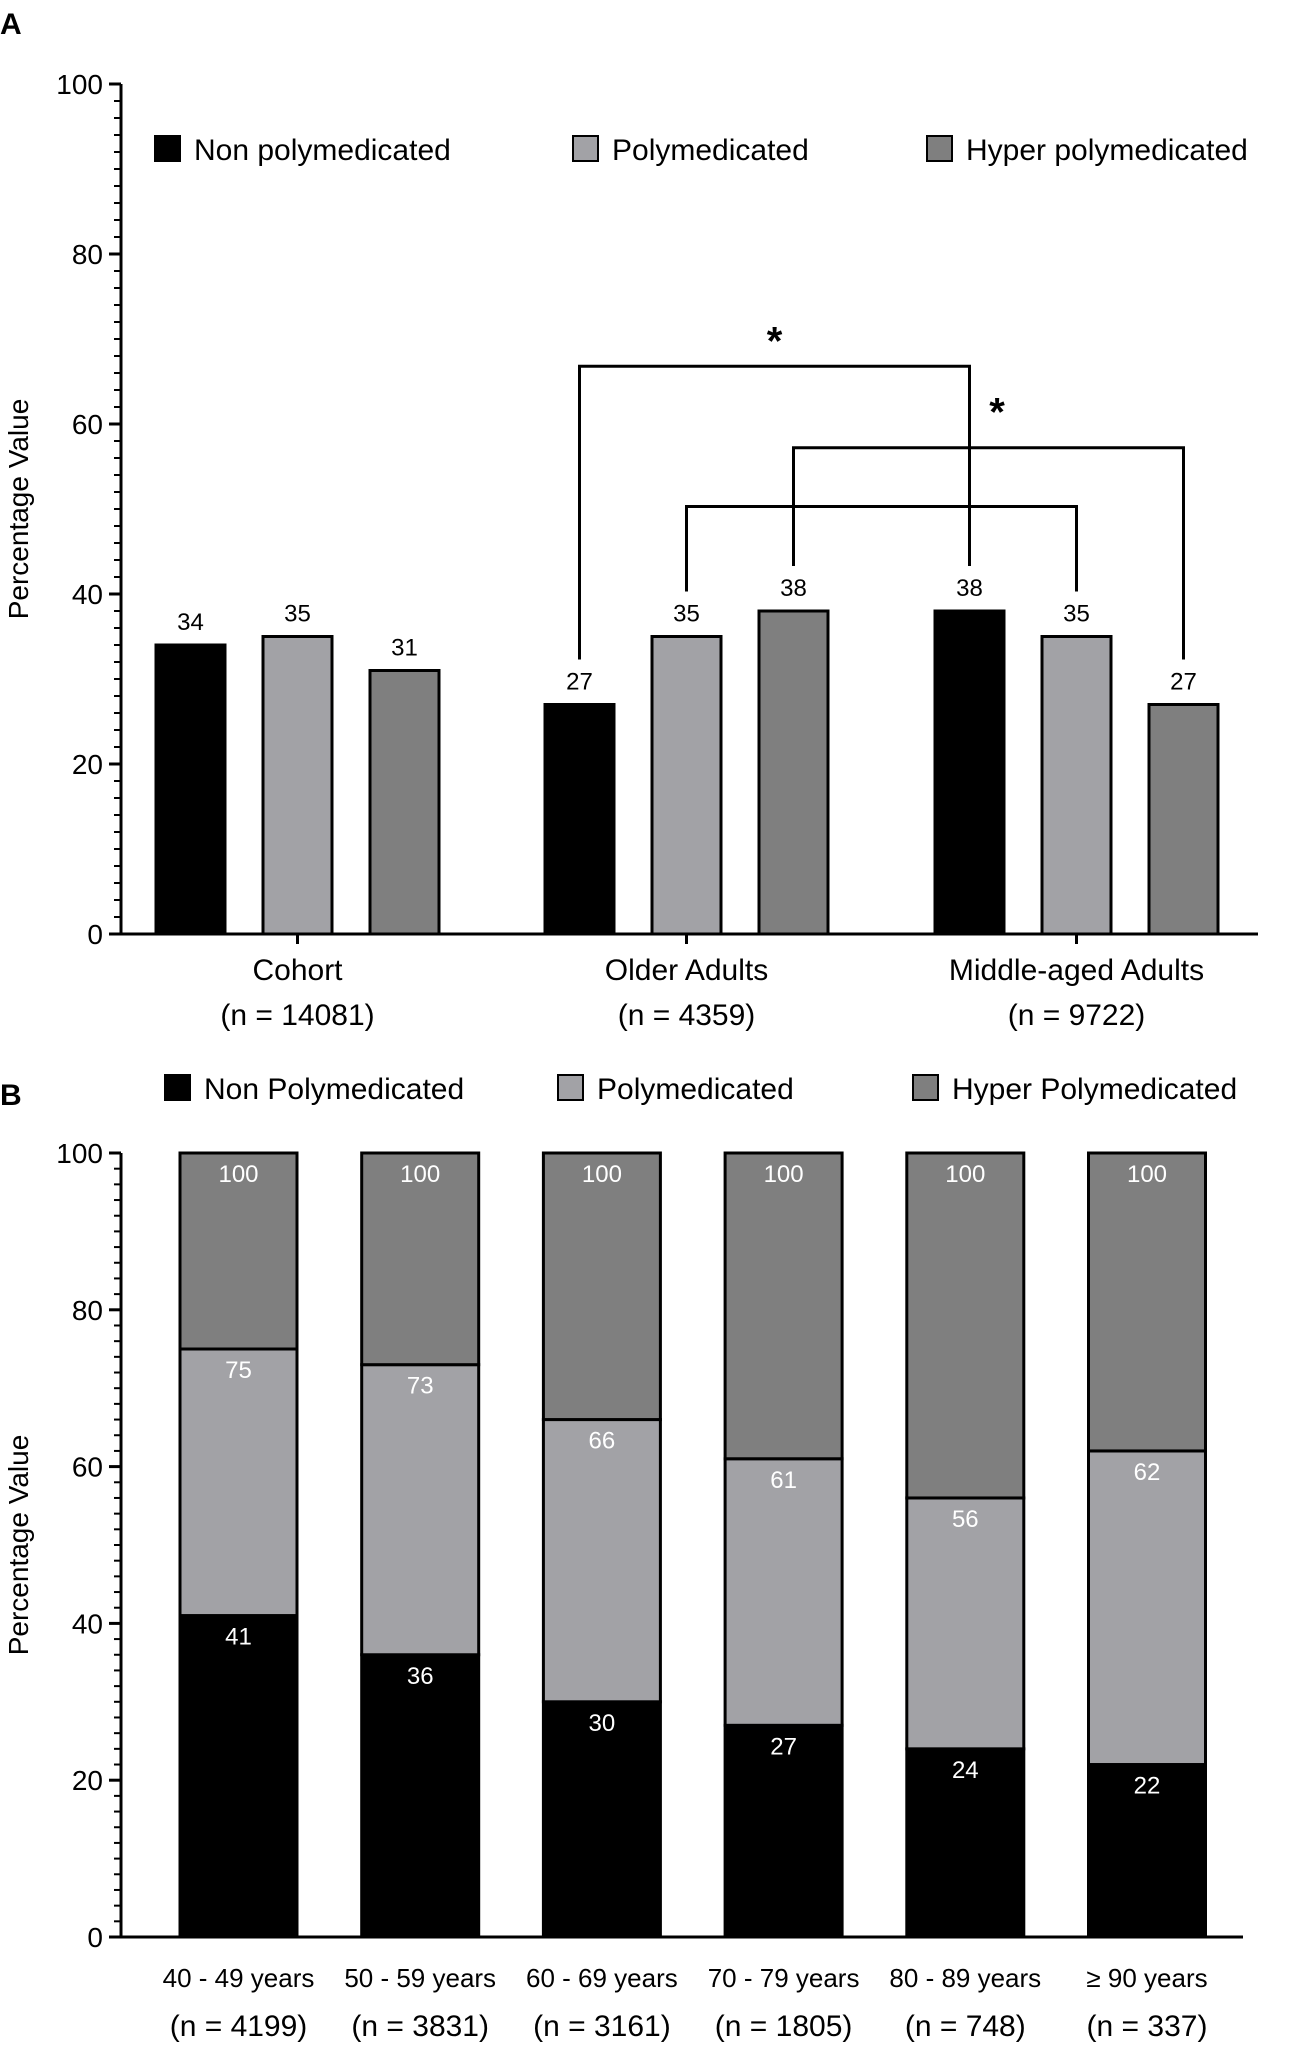  I want to click on chart-b-x-sample-size: (n = 3831), so click(420, 2026).